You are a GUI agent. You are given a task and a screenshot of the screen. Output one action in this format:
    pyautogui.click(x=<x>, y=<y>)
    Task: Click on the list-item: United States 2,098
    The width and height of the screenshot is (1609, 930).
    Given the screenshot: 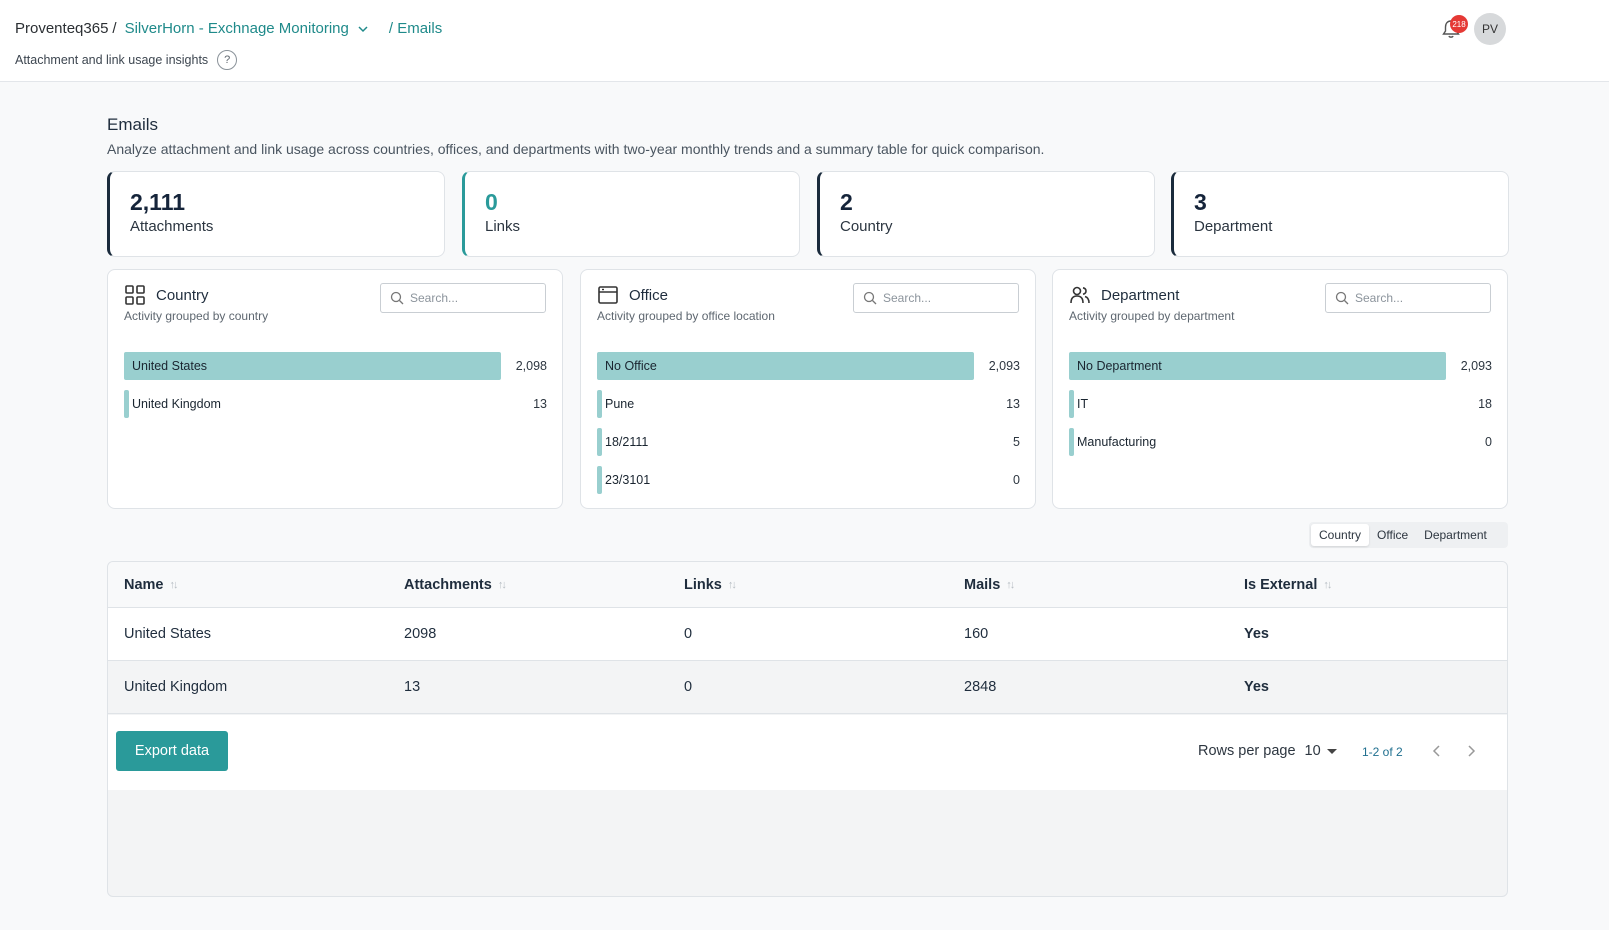 What is the action you would take?
    pyautogui.click(x=335, y=366)
    